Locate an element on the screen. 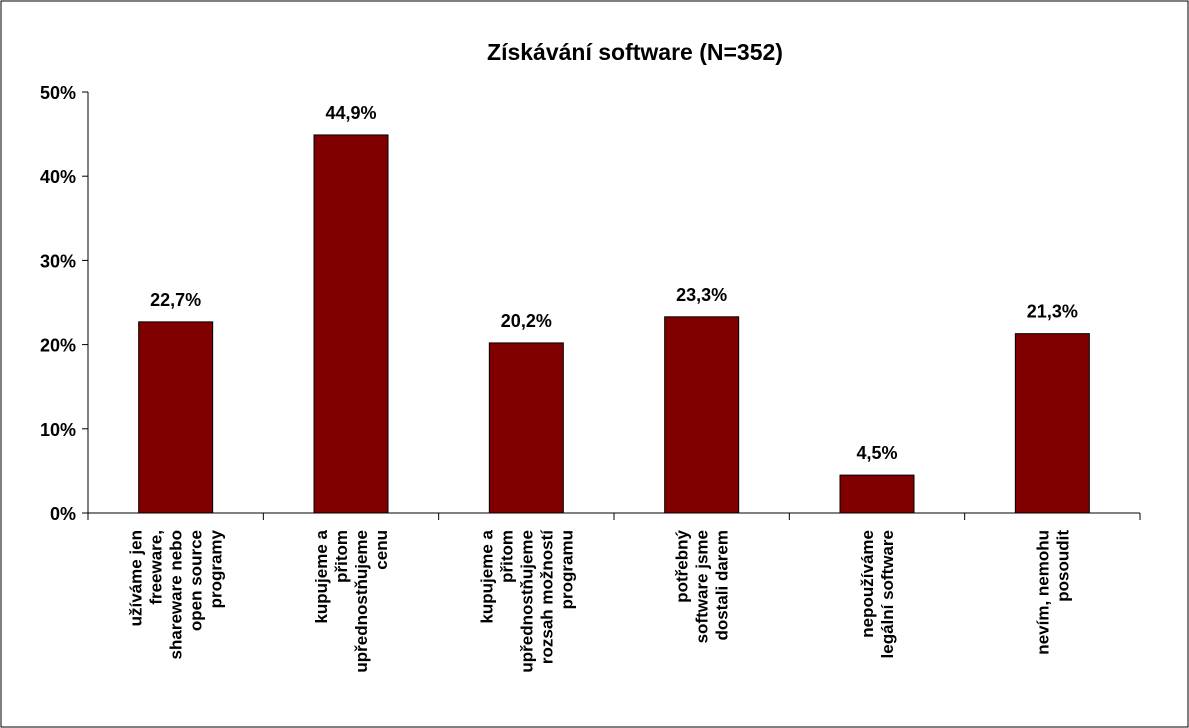  x-tick-label: nevím, nemohu is located at coordinates (1042, 592).